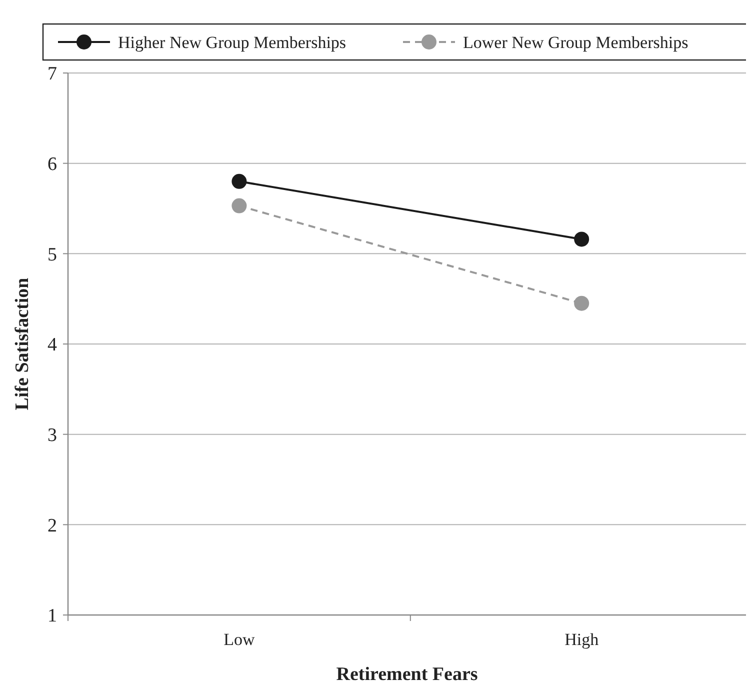 This screenshot has width=754, height=694. I want to click on y-tick-label: 6, so click(52, 164).